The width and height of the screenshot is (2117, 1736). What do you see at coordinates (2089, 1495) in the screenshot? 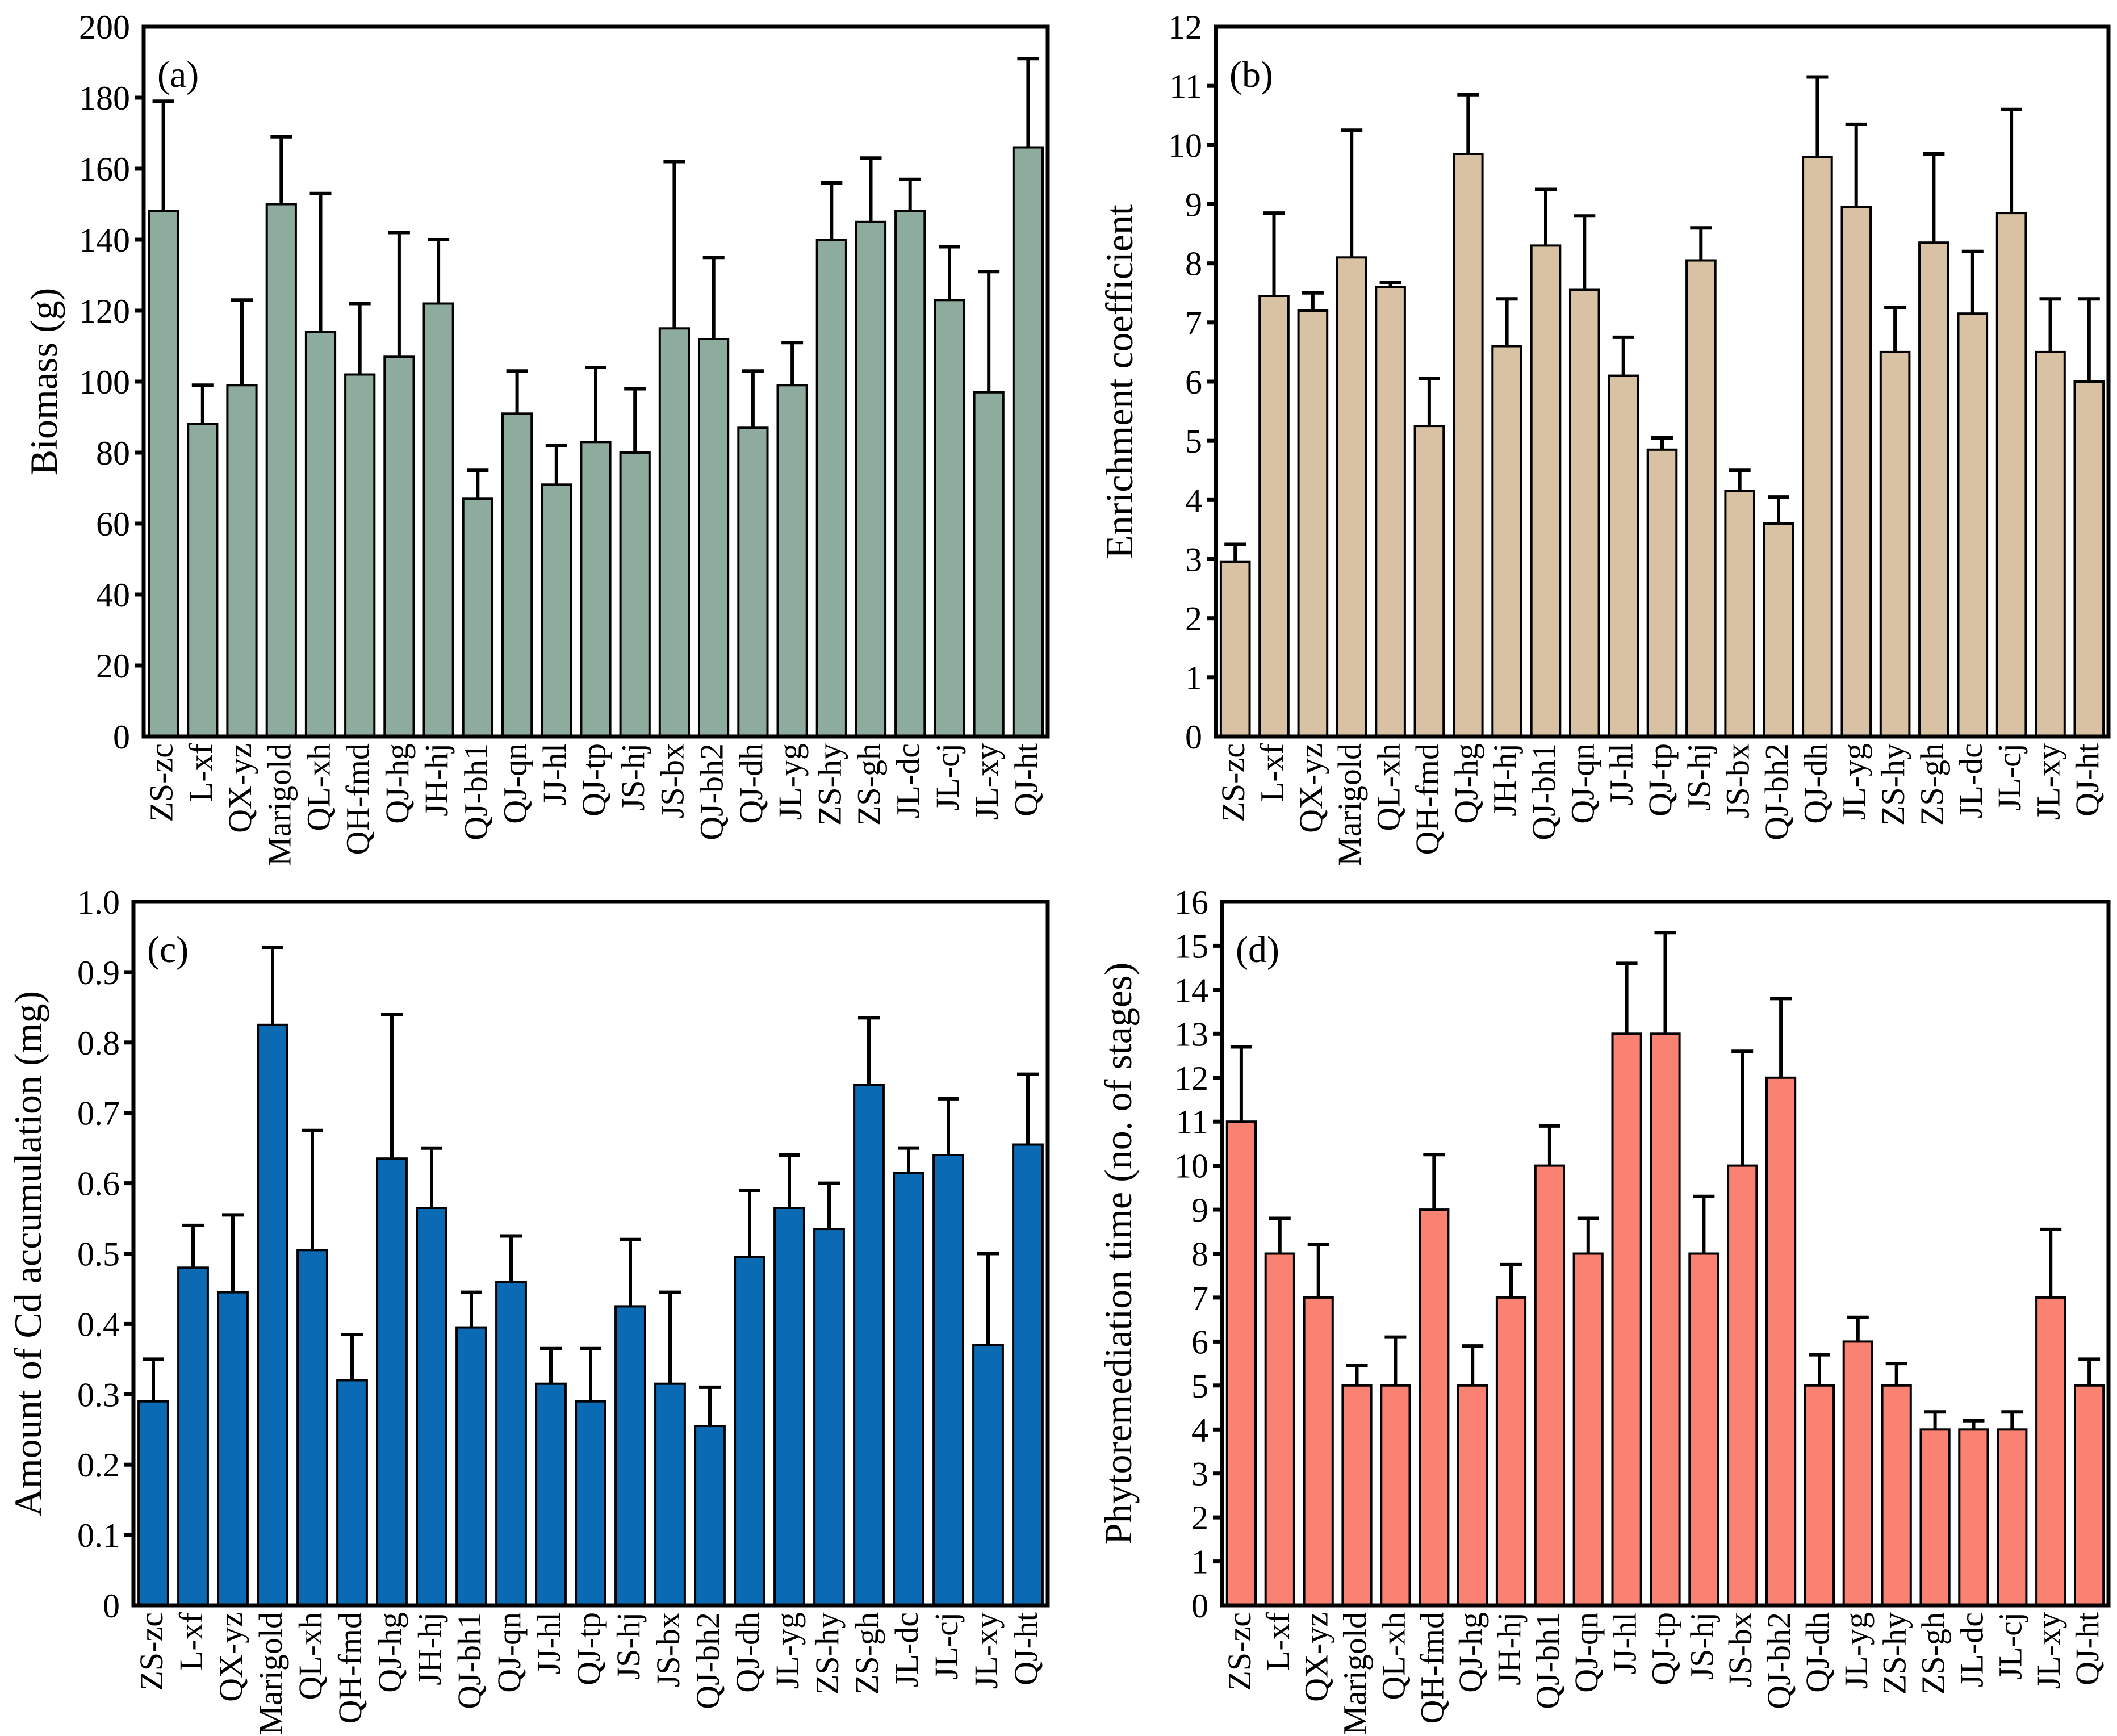
I see `bar-QJ-ht` at bounding box center [2089, 1495].